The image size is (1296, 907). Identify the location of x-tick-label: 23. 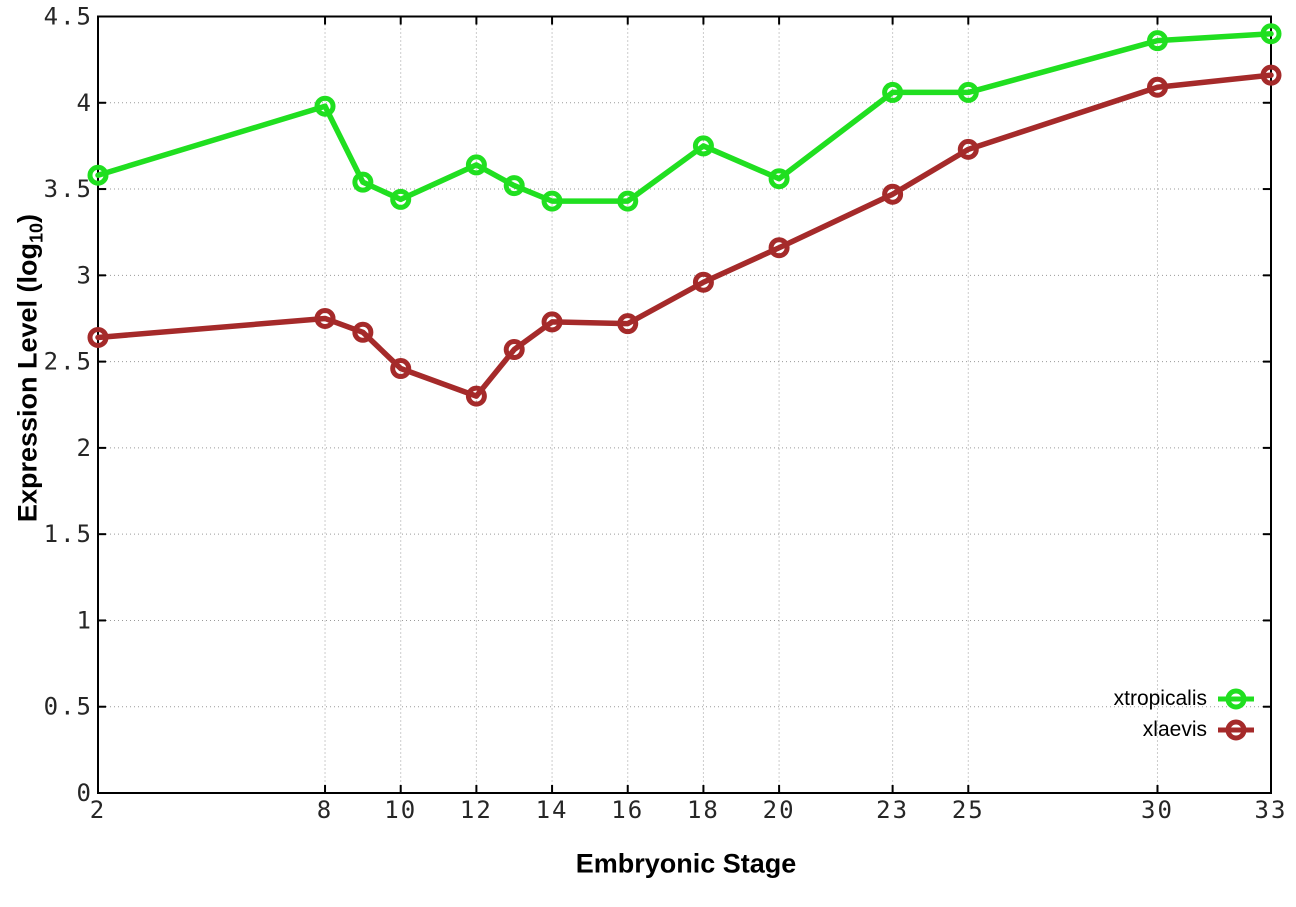
(892, 810).